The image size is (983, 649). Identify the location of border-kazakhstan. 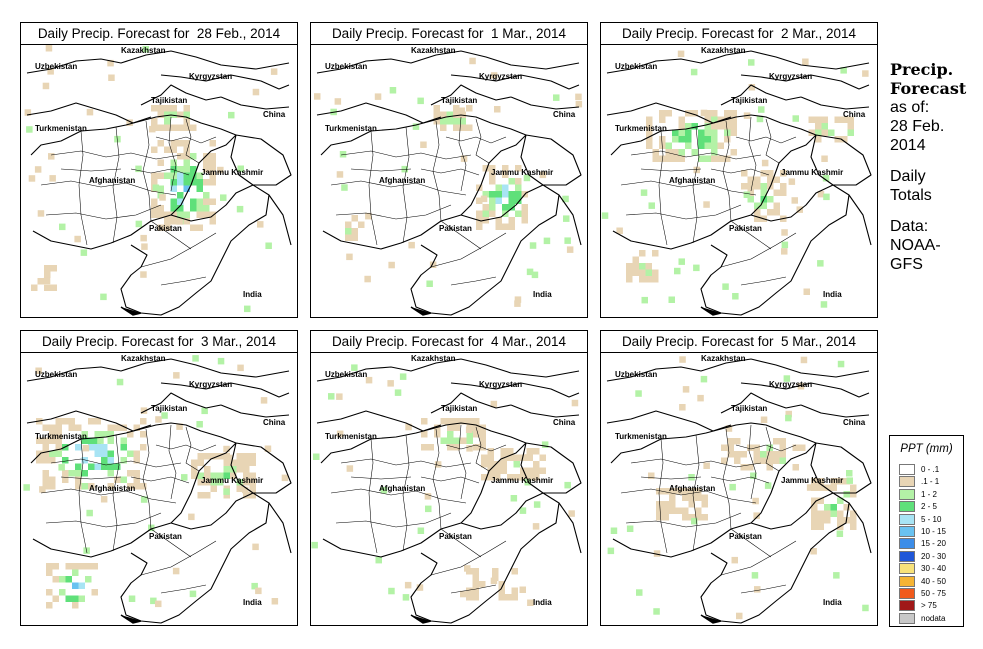
(158, 370).